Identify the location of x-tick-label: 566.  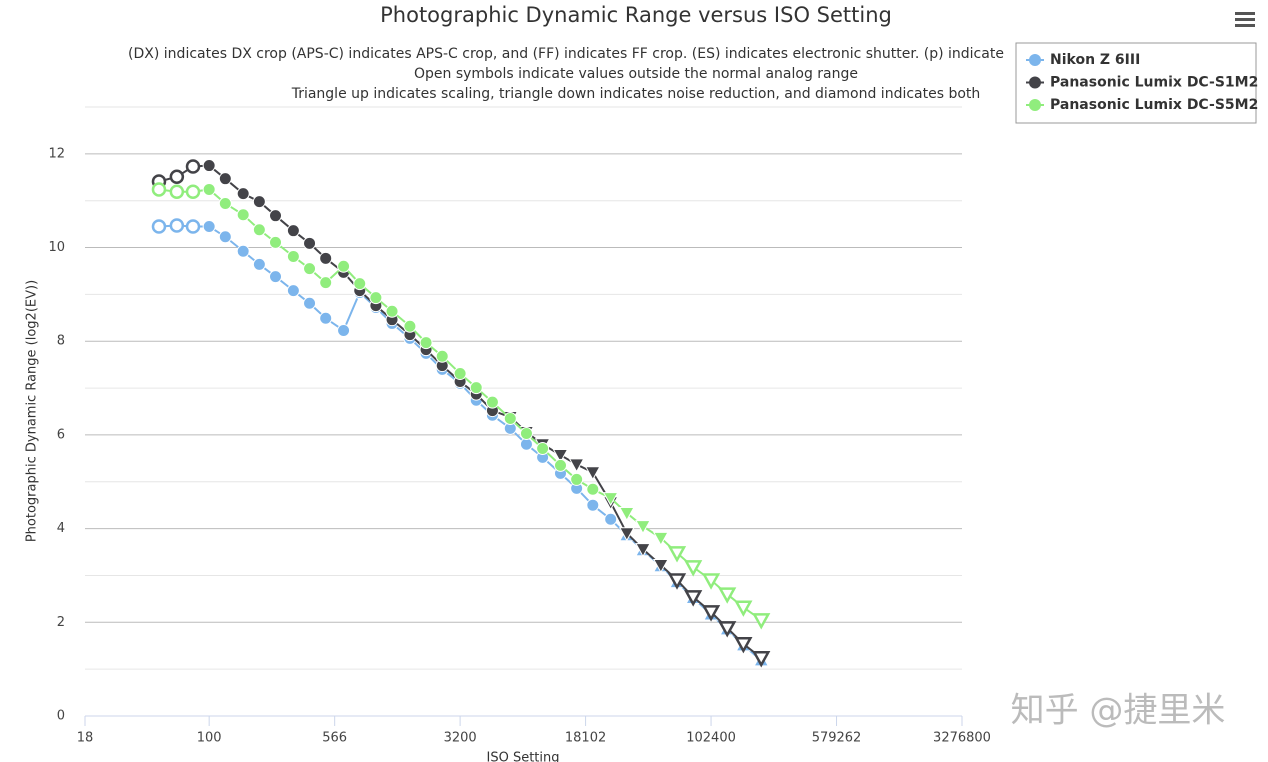
(334, 738).